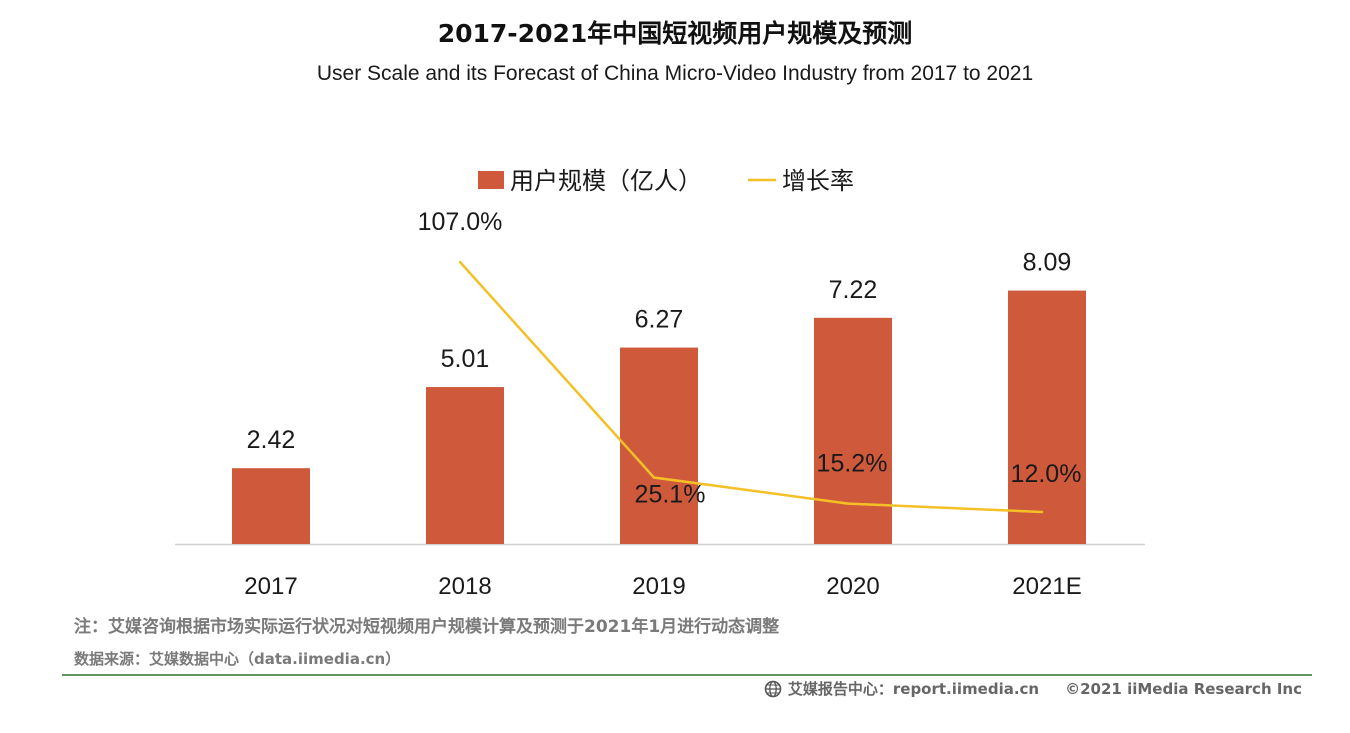  What do you see at coordinates (460, 262) in the screenshot?
I see `growth-point-2018` at bounding box center [460, 262].